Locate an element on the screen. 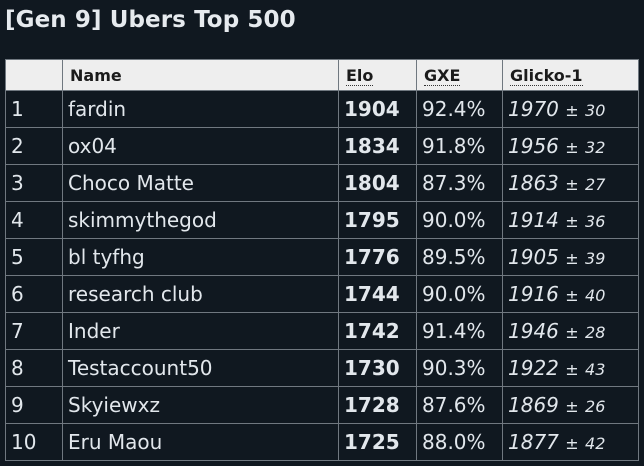 Image resolution: width=644 pixels, height=466 pixels. glicko-deviation: 27 is located at coordinates (595, 184).